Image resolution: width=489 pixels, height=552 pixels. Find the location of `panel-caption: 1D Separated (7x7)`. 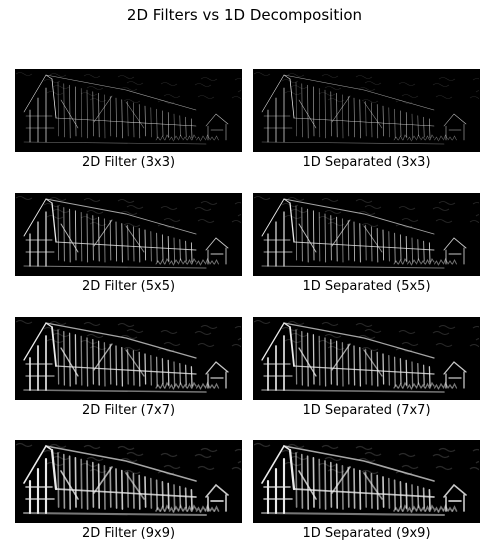

panel-caption: 1D Separated (7x7) is located at coordinates (366, 410).